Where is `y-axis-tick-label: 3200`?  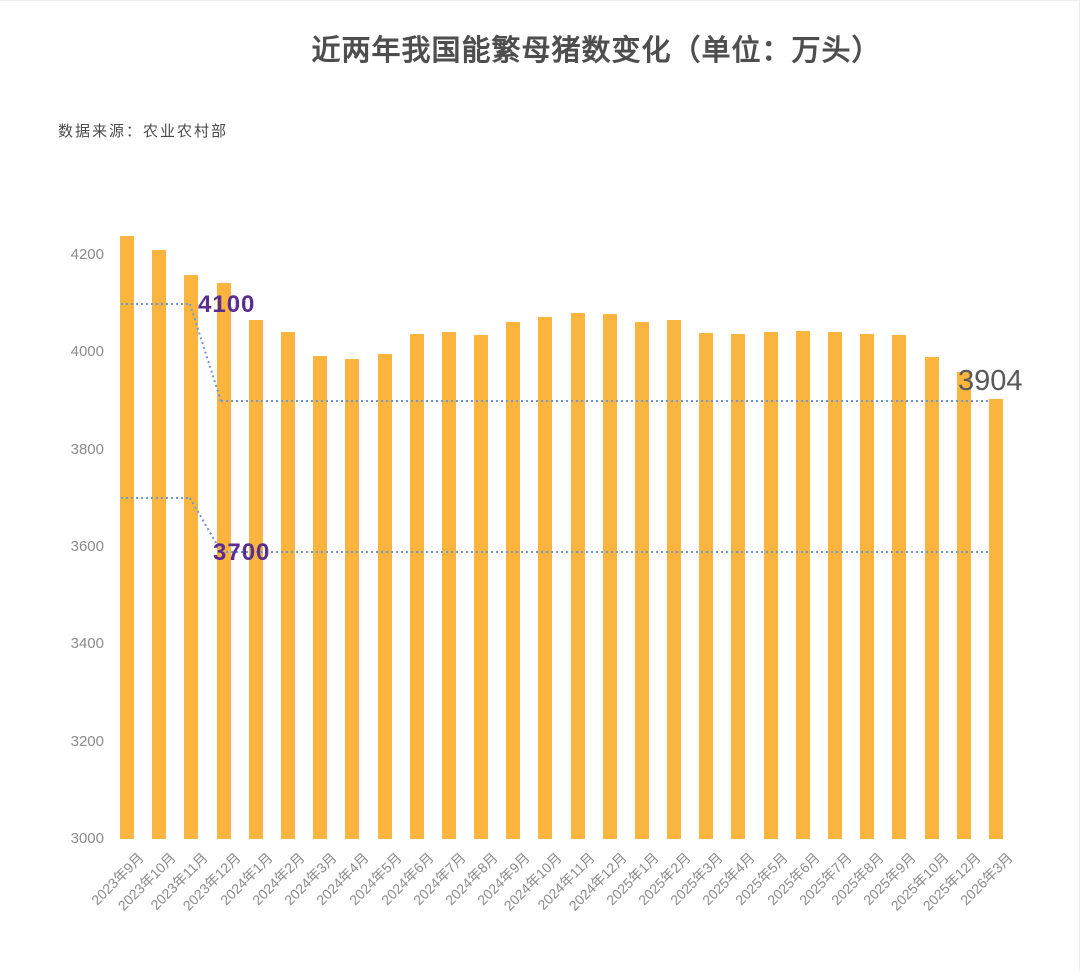
y-axis-tick-label: 3200 is located at coordinates (87, 741).